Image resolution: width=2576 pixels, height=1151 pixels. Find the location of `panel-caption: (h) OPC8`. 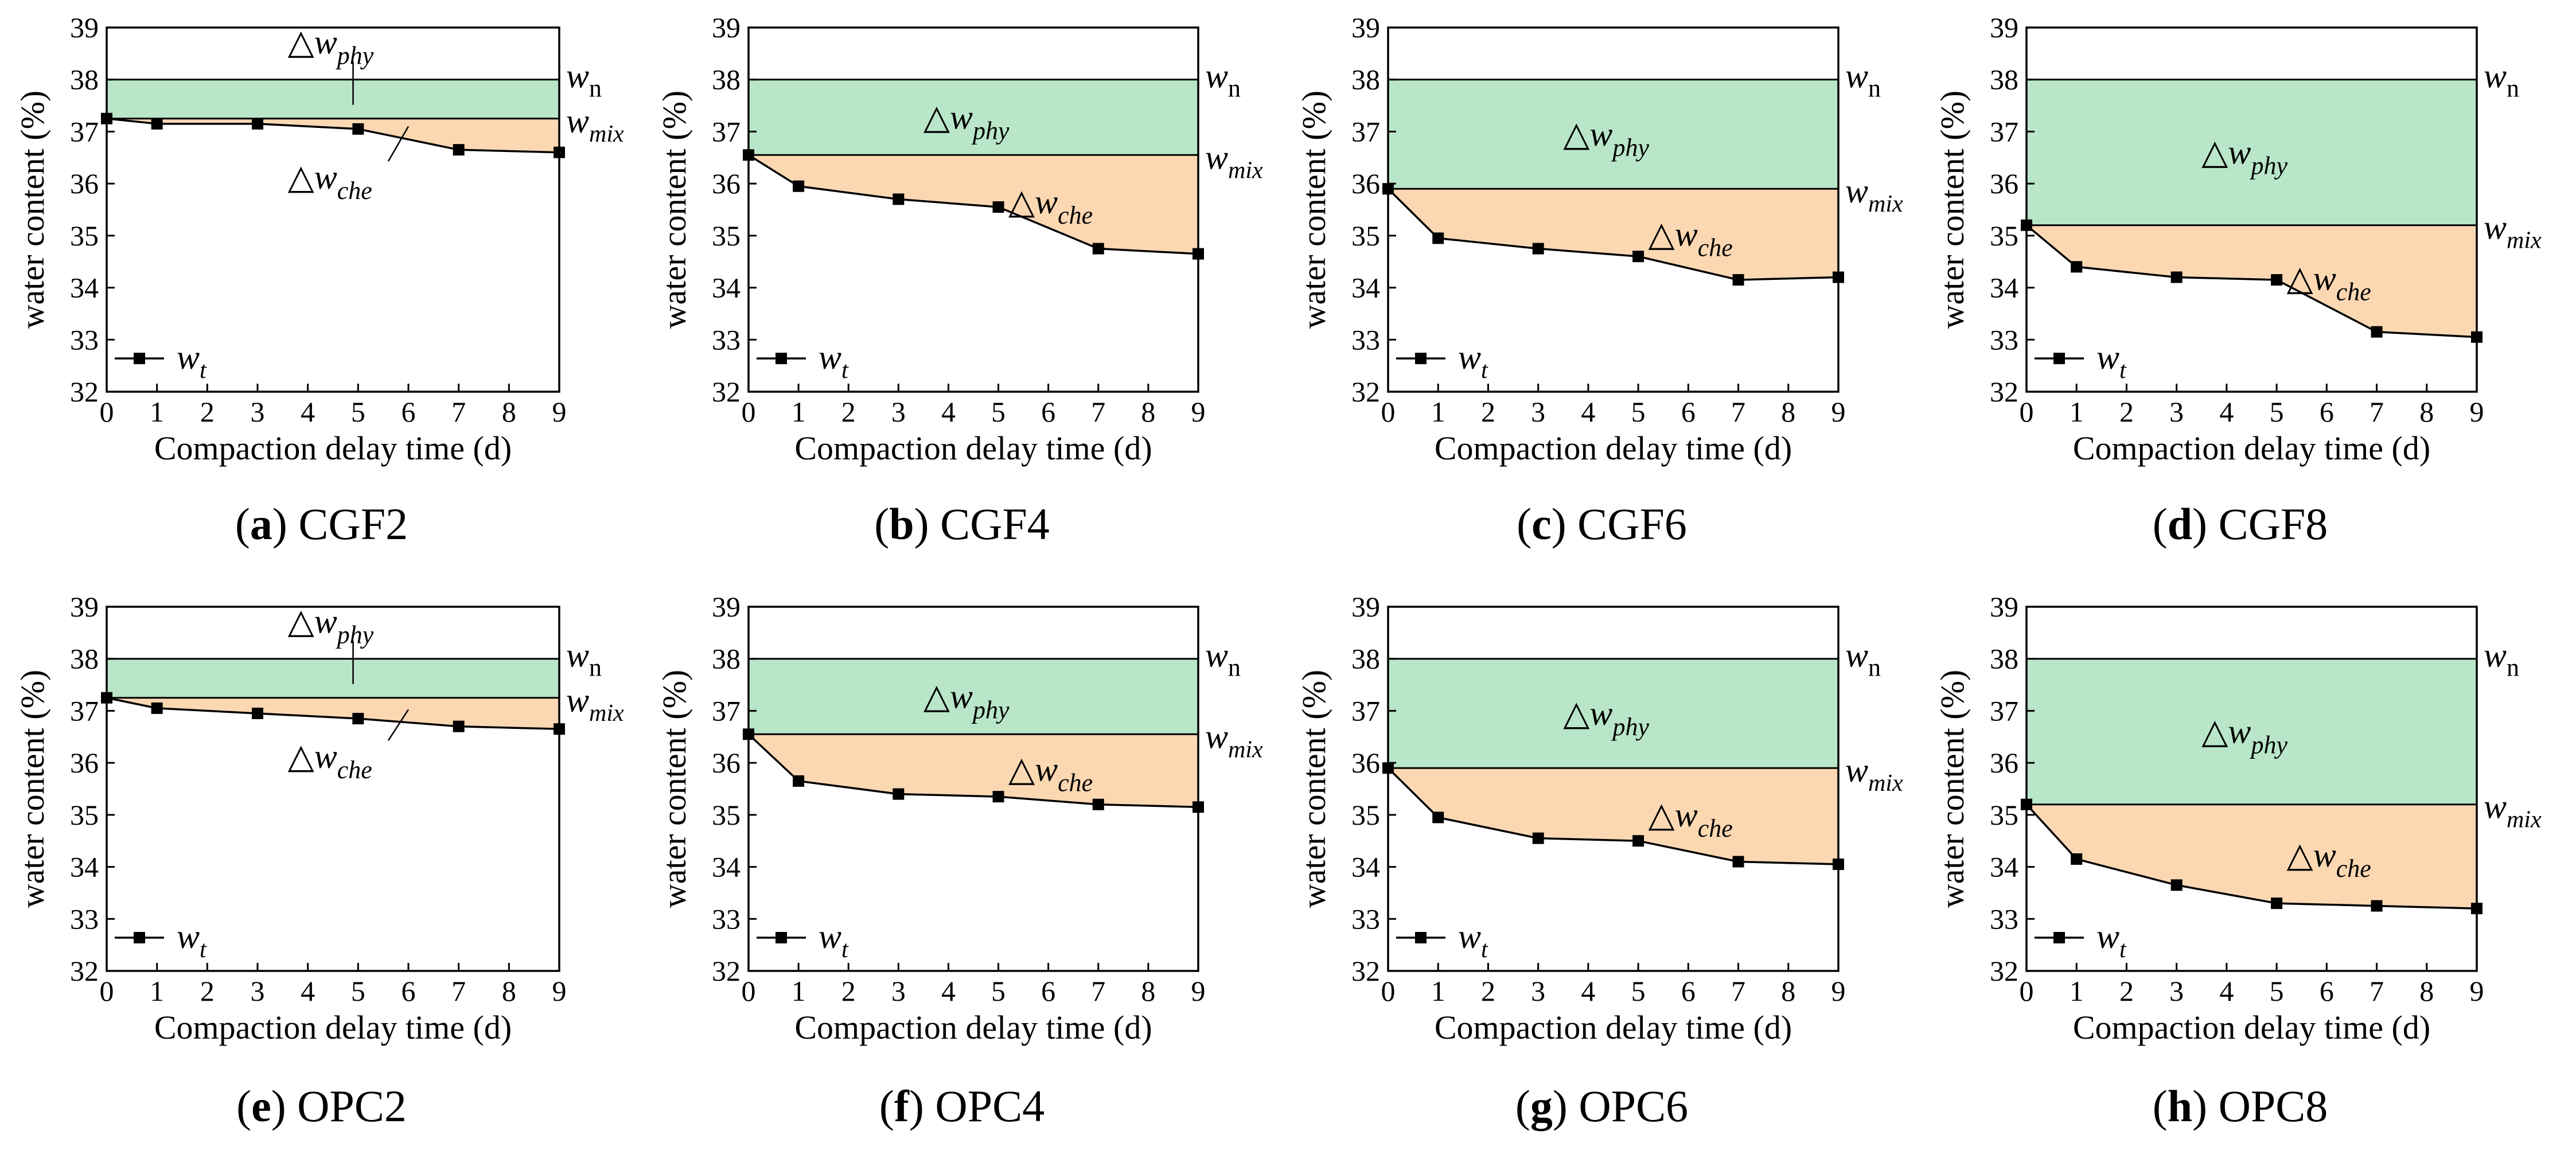

panel-caption: (h) OPC8 is located at coordinates (2240, 1106).